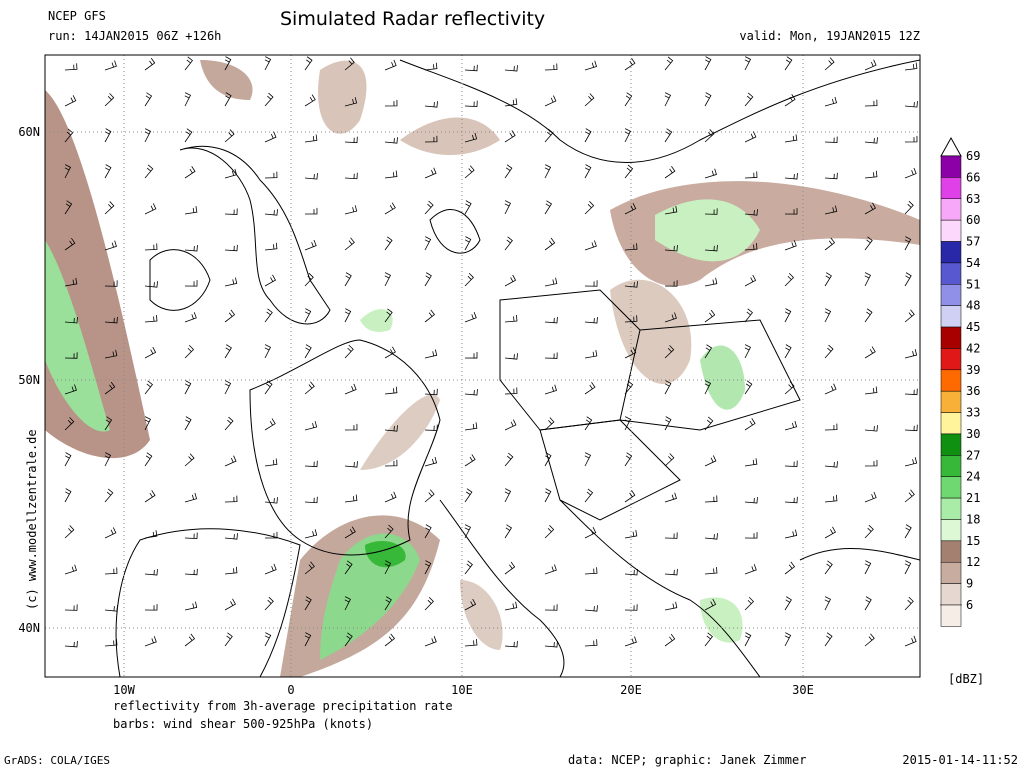  Describe the element at coordinates (803, 690) in the screenshot. I see `lon-label: 30E` at that location.